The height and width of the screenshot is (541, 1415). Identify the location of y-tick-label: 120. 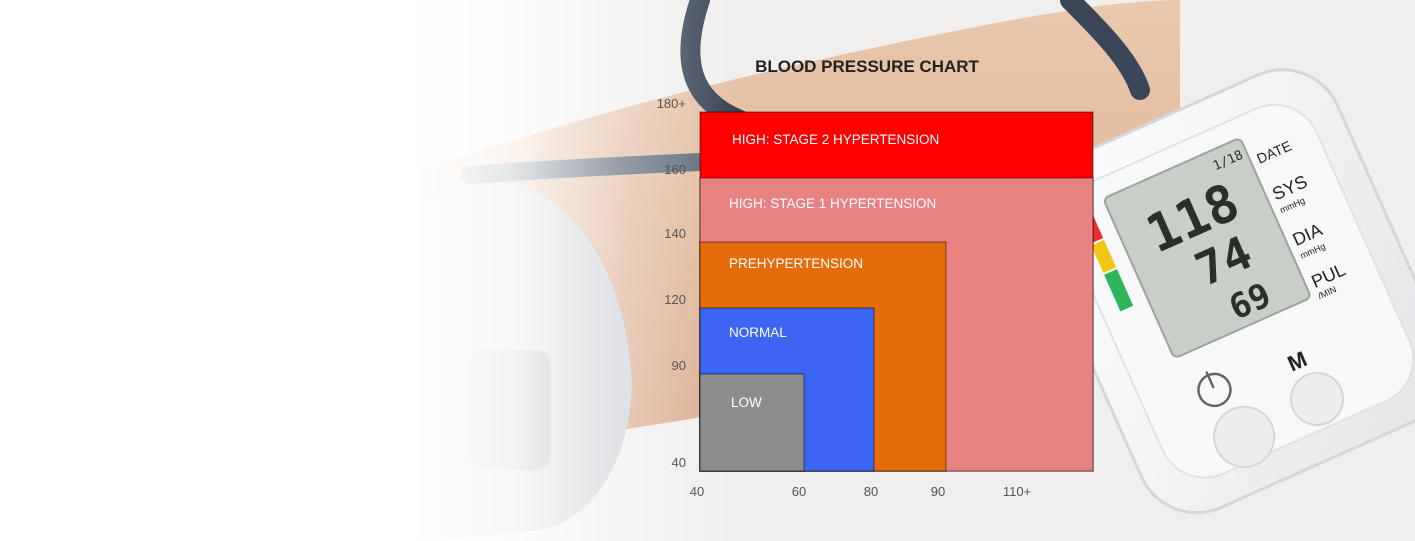
(675, 299).